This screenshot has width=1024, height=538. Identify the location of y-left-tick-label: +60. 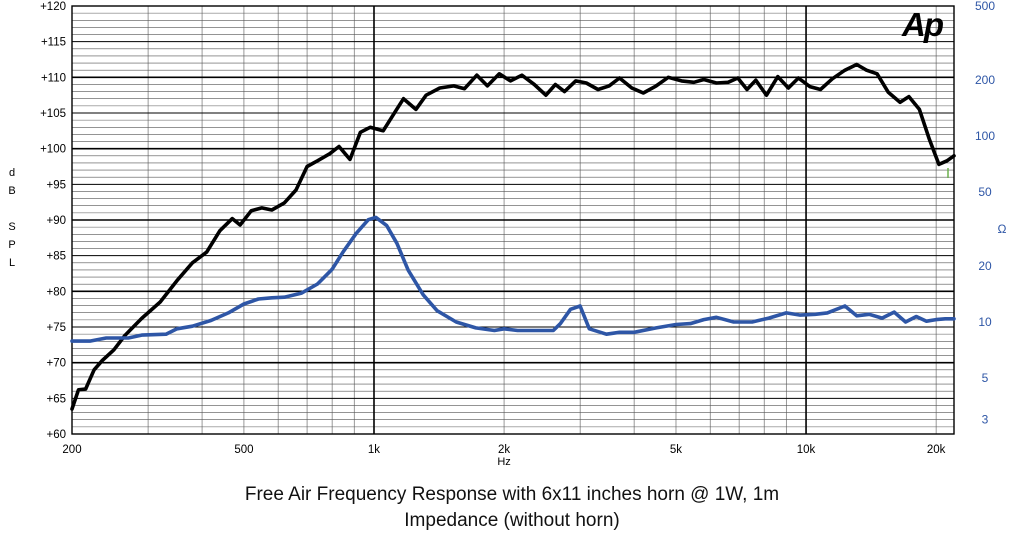
(56, 435).